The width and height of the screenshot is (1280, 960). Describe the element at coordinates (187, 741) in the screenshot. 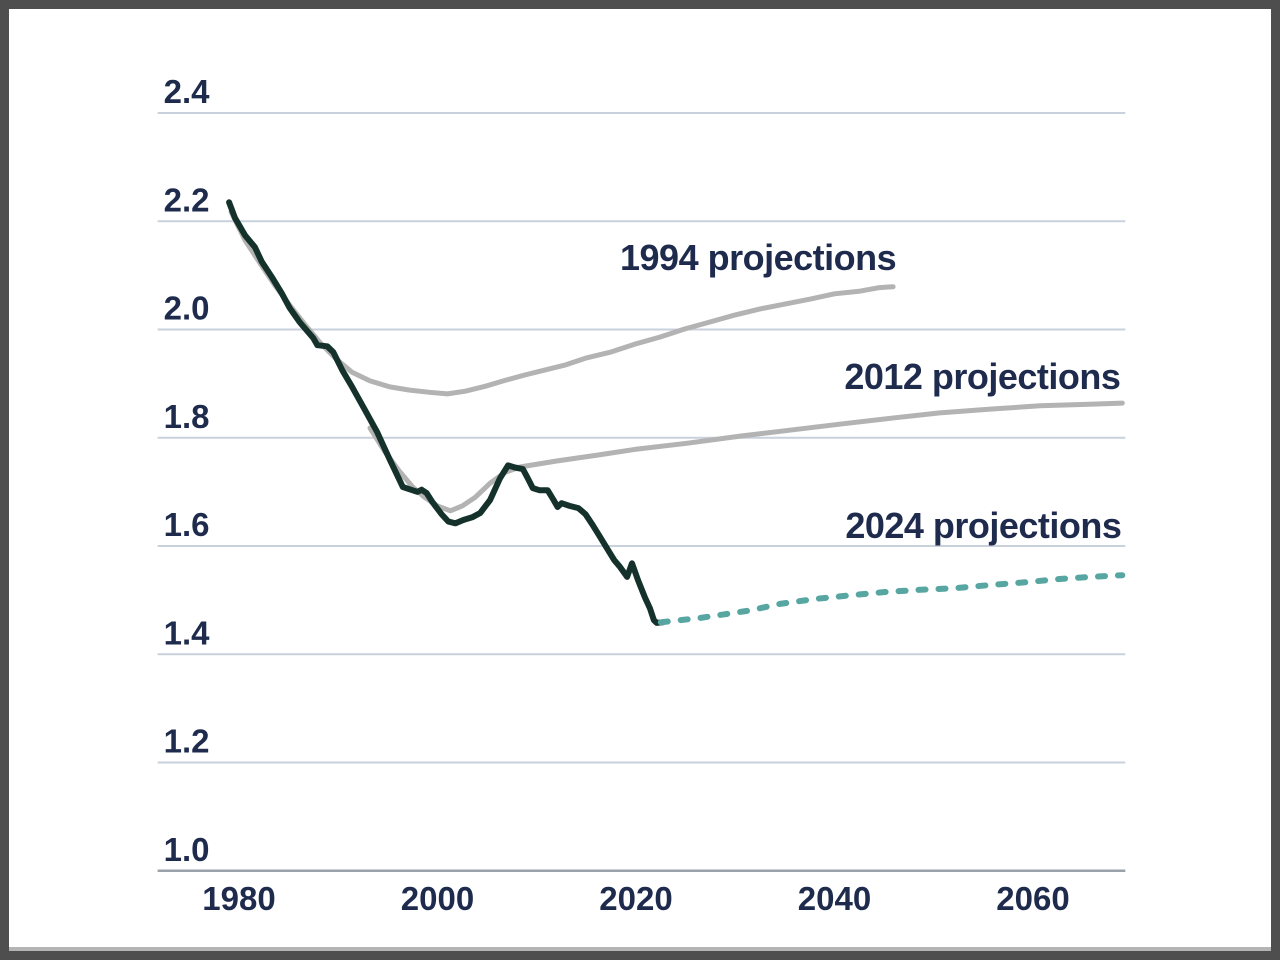

I see `y-tick-label: 1.2` at that location.